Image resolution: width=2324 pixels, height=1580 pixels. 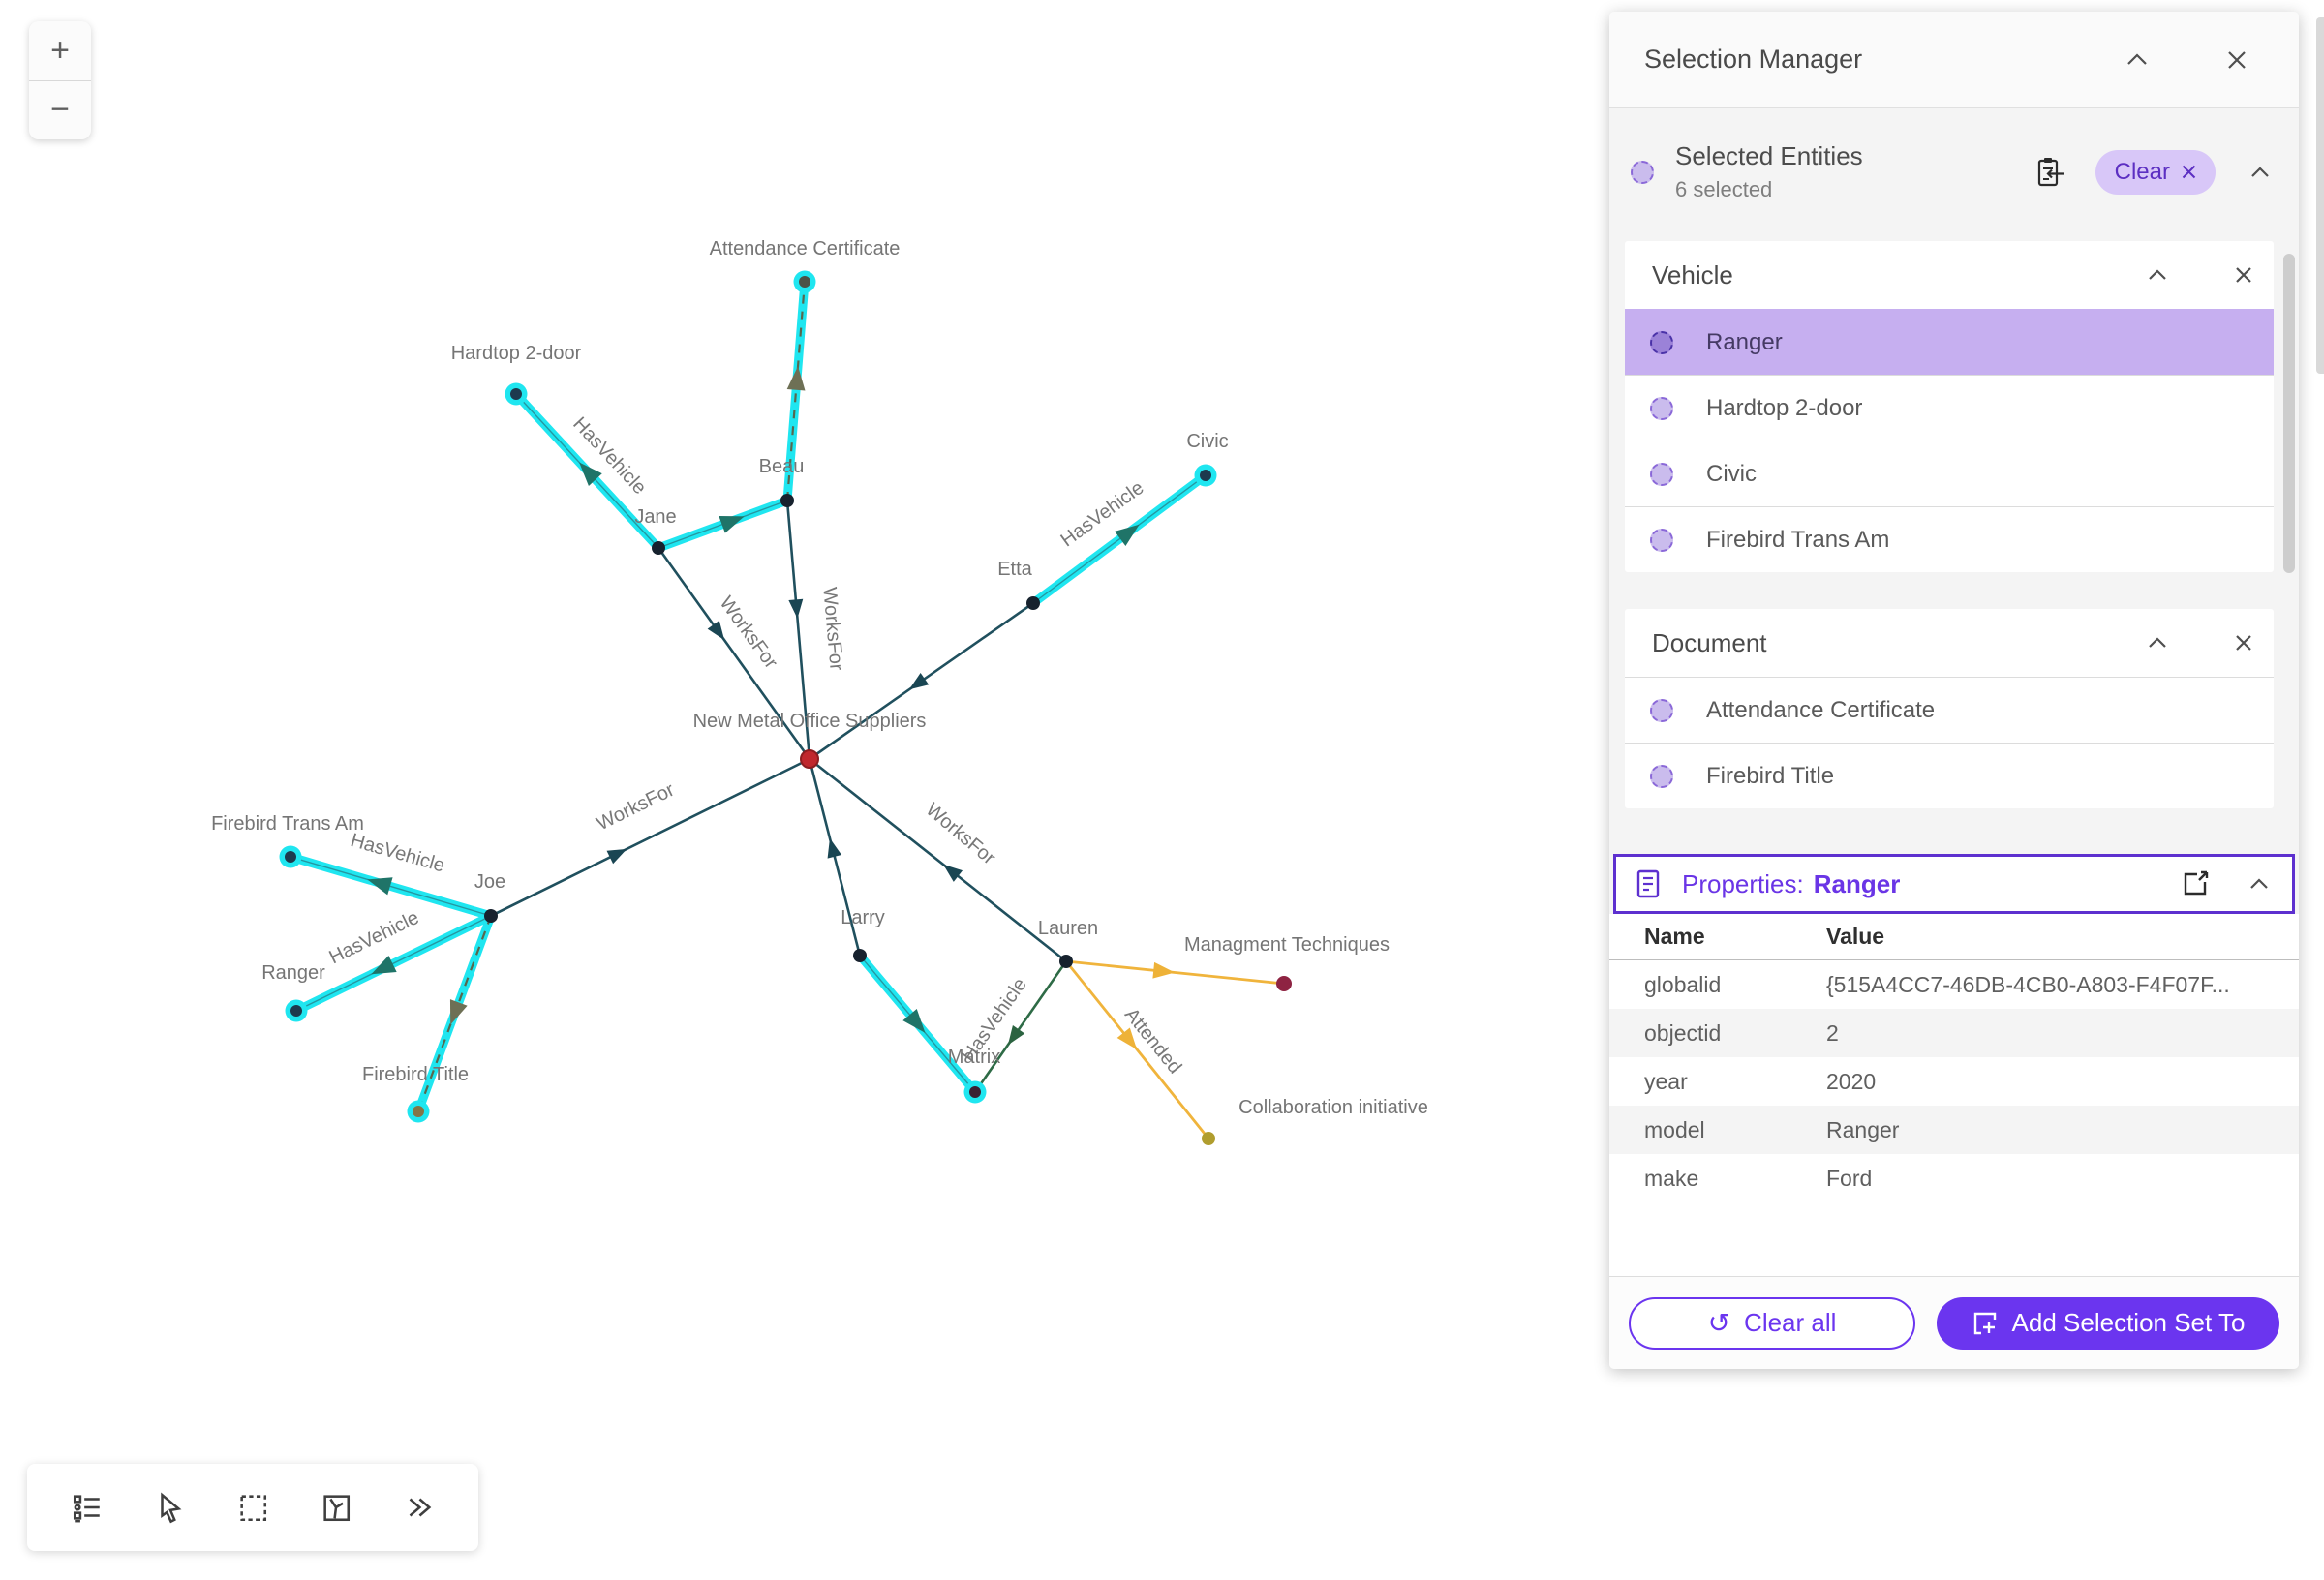 I want to click on pointer-select-icon, so click(x=170, y=1507).